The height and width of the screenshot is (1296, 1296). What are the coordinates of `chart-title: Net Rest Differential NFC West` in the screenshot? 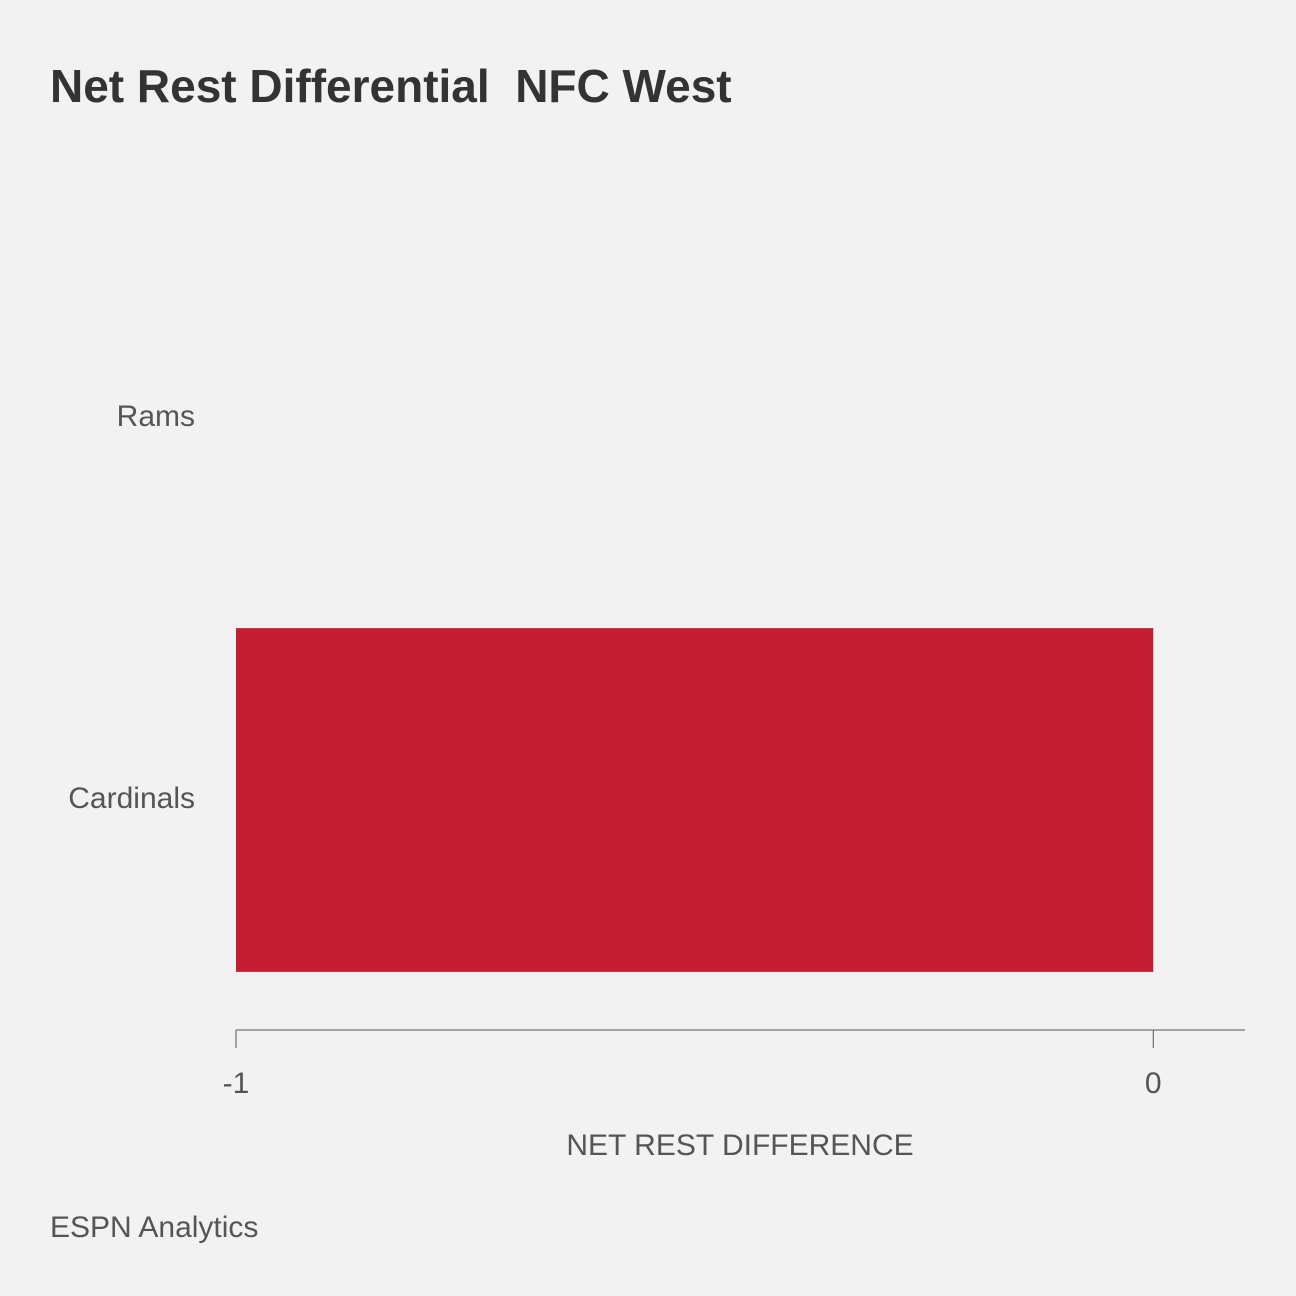 It's located at (391, 86).